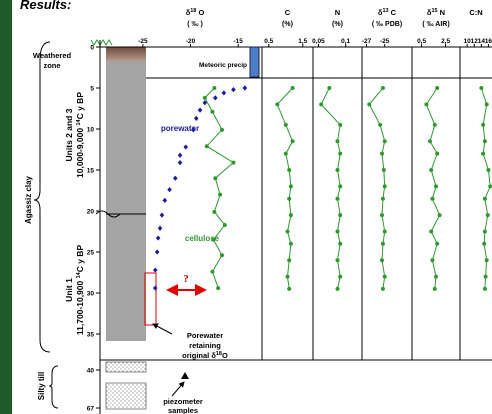  I want to click on label: C, so click(288, 12).